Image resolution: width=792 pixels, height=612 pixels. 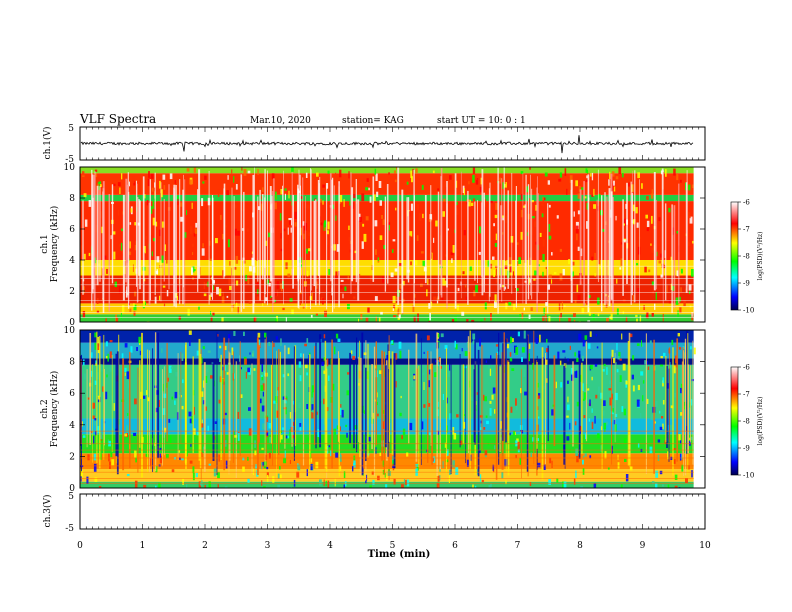 I want to click on time-tick-label: 4, so click(x=330, y=546).